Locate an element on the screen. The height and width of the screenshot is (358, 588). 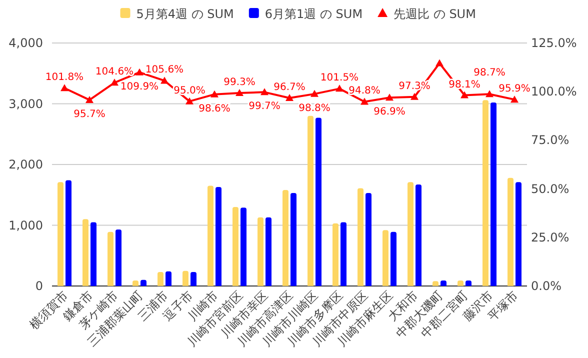
y-tick-label: 0 is located at coordinates (39, 286).